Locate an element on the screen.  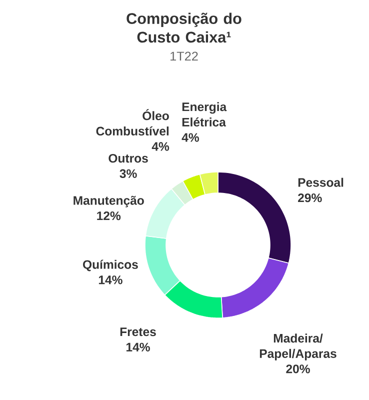
chart-title: Composição do Custo Caixa¹ is located at coordinates (184, 27).